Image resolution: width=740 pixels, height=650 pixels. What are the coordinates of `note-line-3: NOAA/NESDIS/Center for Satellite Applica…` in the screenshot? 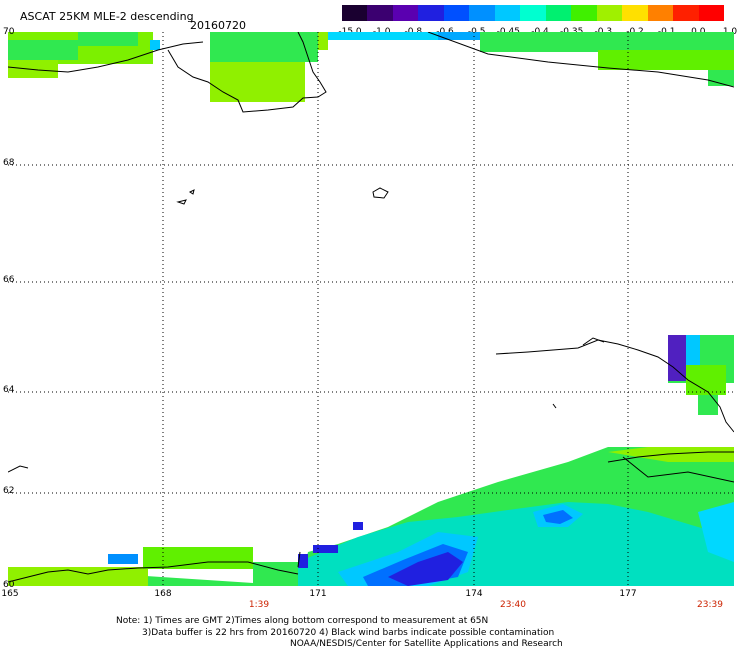 It's located at (426, 644).